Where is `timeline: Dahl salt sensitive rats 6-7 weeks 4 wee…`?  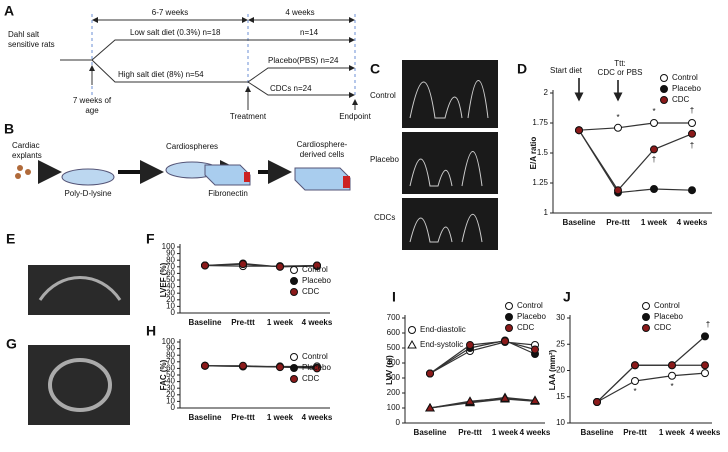
timeline: Dahl salt sensitive rats 6-7 weeks 4 wee… is located at coordinates (190, 64).